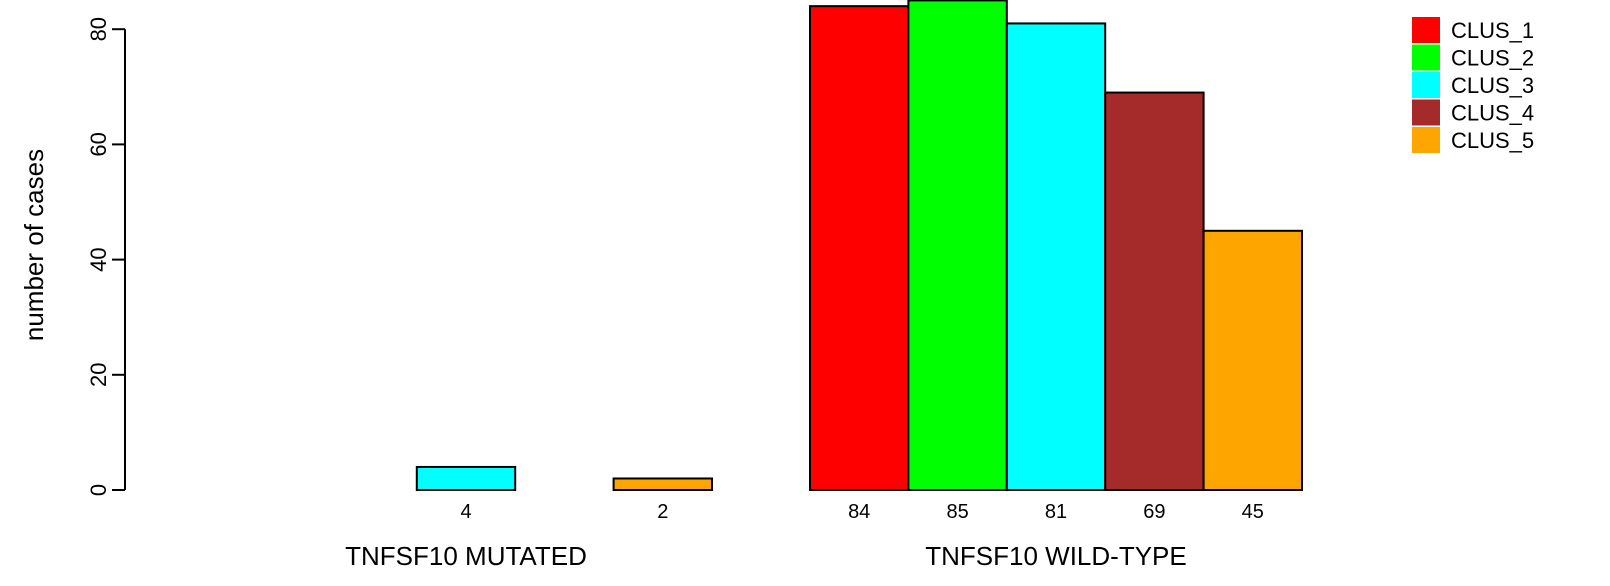 Image resolution: width=1610 pixels, height=586 pixels. Describe the element at coordinates (466, 556) in the screenshot. I see `group-label: TNFSF10 MUTATED` at that location.